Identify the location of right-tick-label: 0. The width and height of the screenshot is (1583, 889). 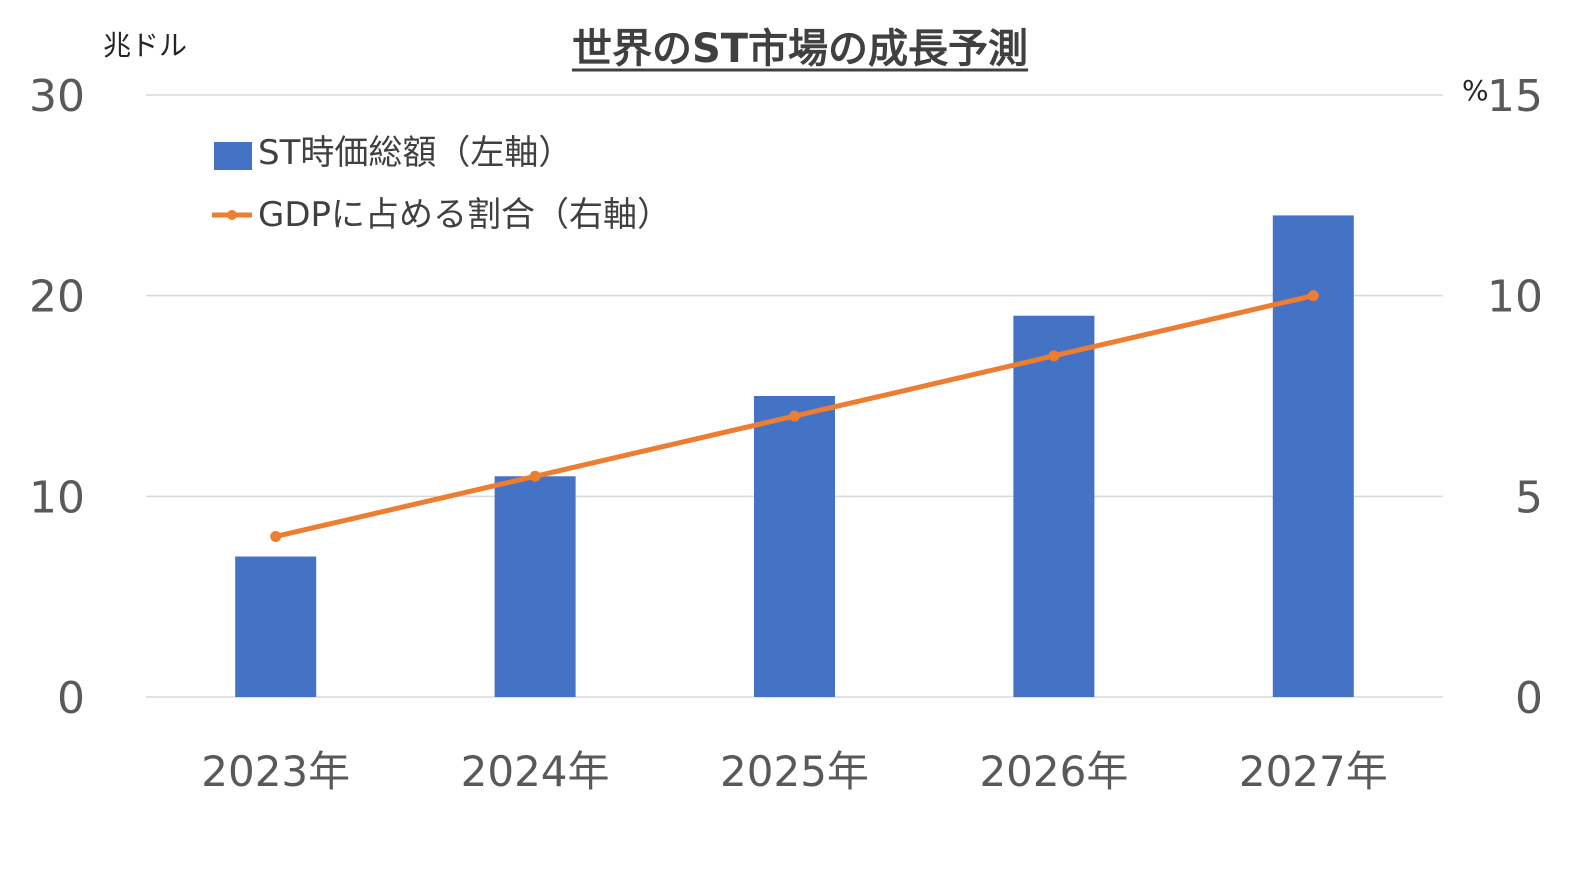
(1529, 698).